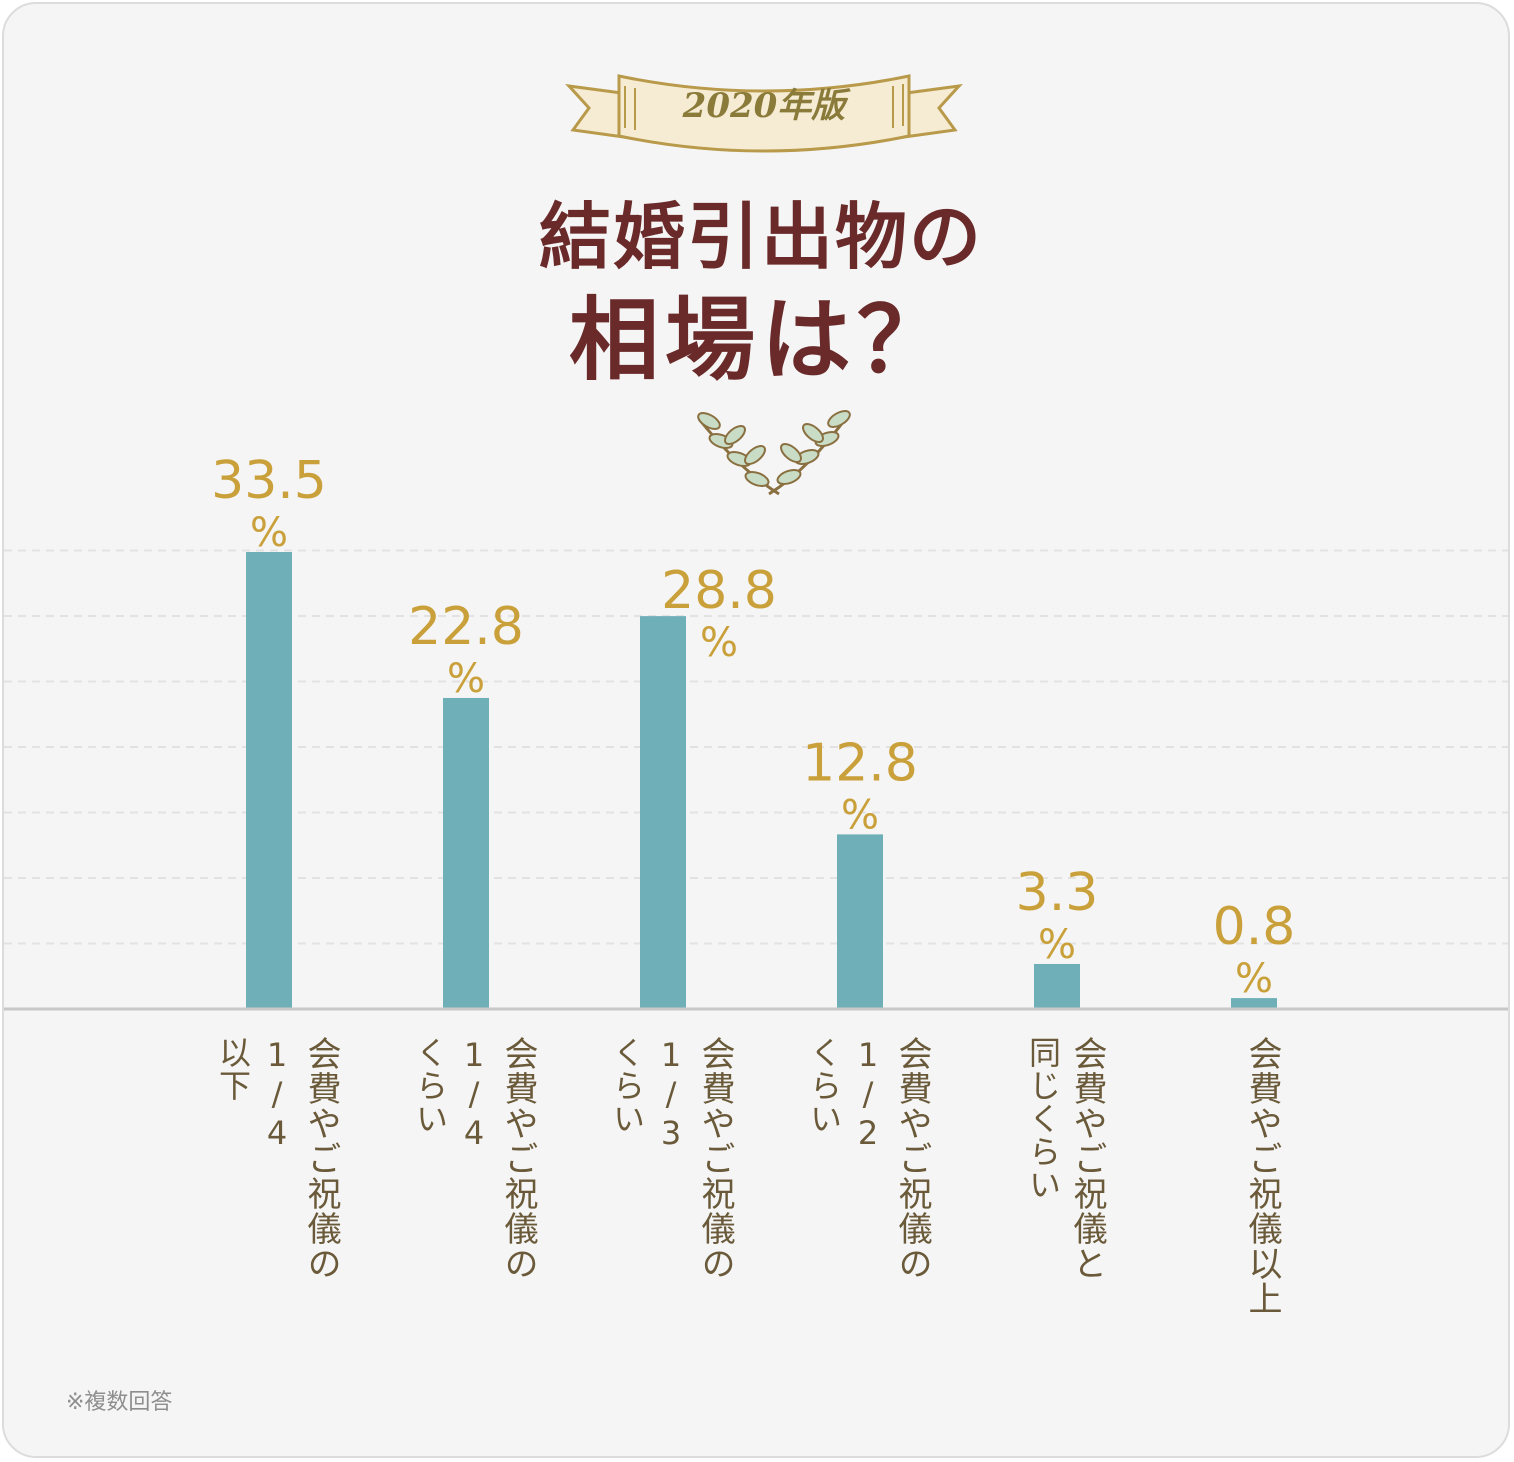 Image resolution: width=1514 pixels, height=1462 pixels. I want to click on value-label: 0.8, so click(1254, 927).